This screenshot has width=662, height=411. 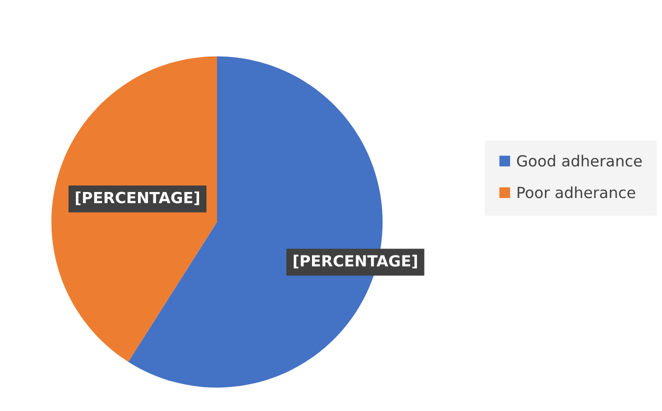 I want to click on legend-label: Good adherance, so click(x=579, y=160).